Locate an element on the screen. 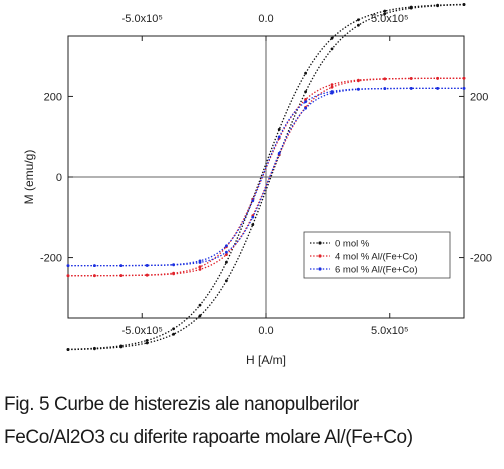 The height and width of the screenshot is (469, 504). legend-label: 0 mol % is located at coordinates (352, 244).